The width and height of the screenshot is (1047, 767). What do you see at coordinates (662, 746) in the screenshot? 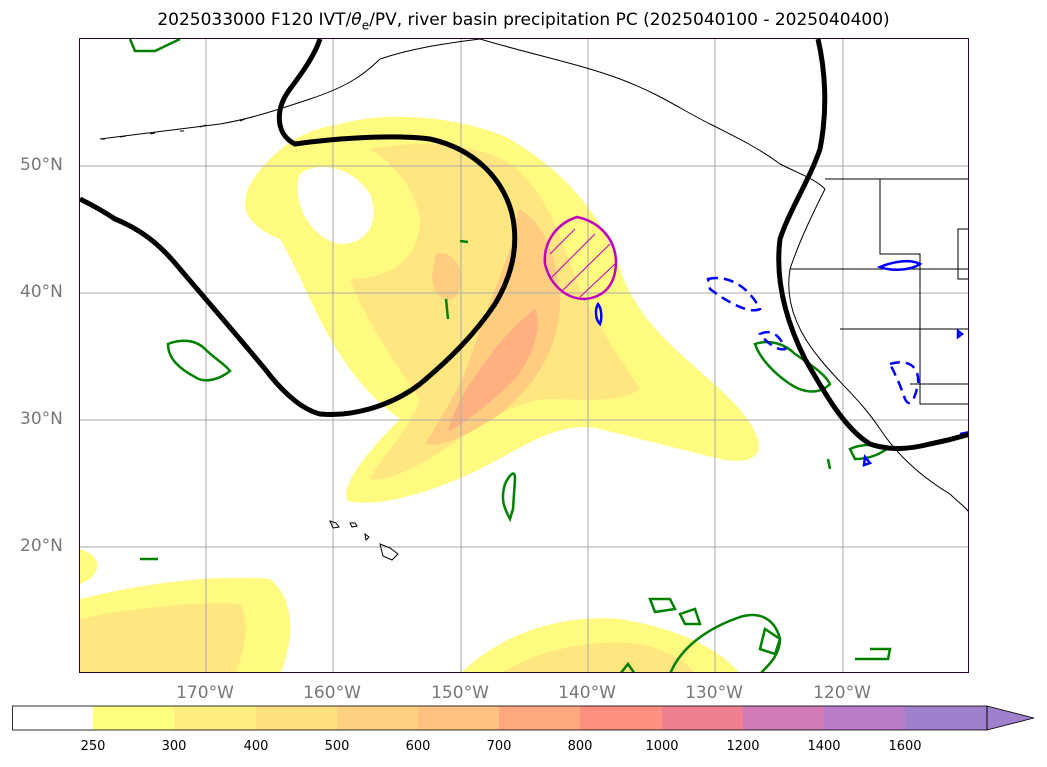
I see `colorbar-tick: 1000` at bounding box center [662, 746].